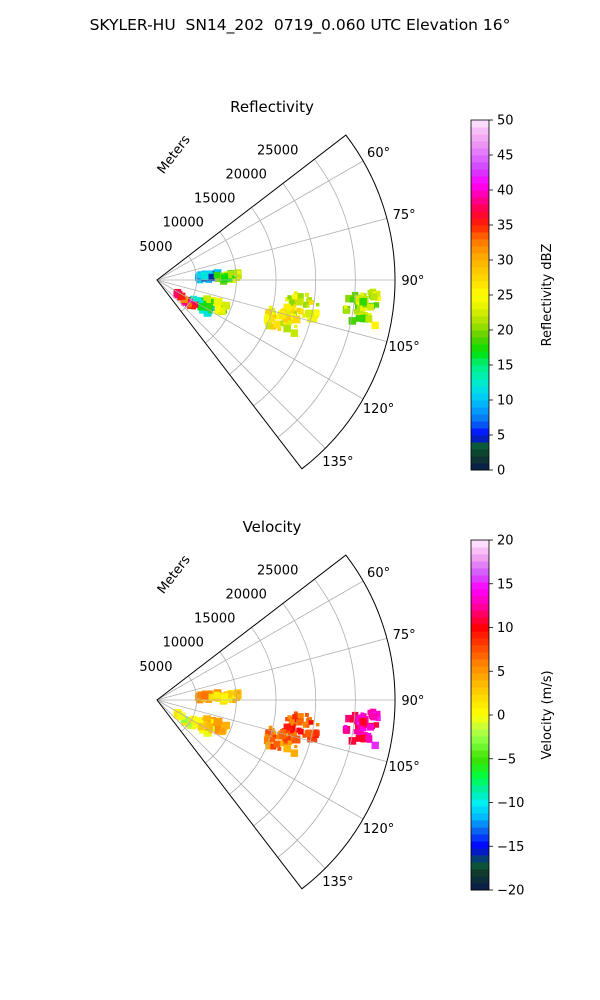 The width and height of the screenshot is (600, 1000). What do you see at coordinates (505, 191) in the screenshot?
I see `colorbar-tick-label: 40` at bounding box center [505, 191].